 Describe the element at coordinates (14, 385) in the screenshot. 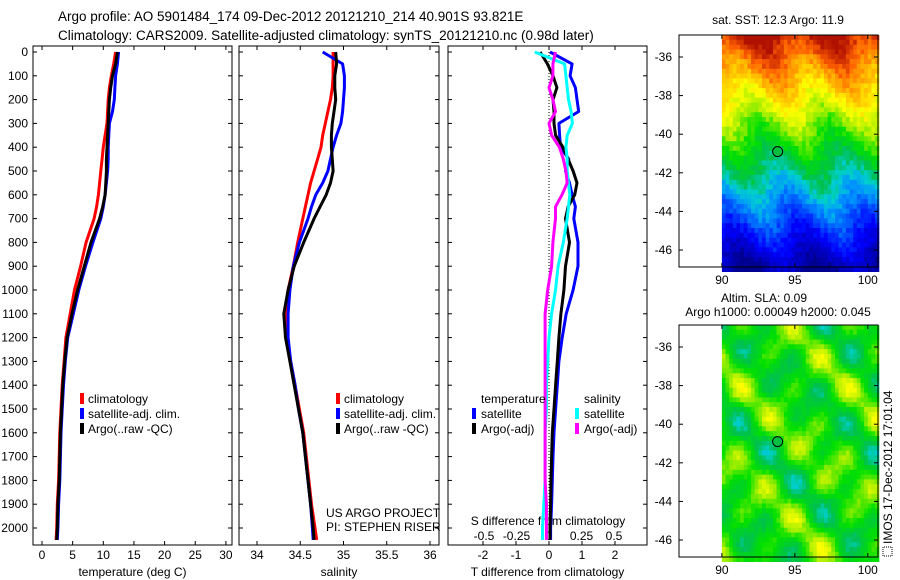

I see `y-tick-label: 1400` at that location.